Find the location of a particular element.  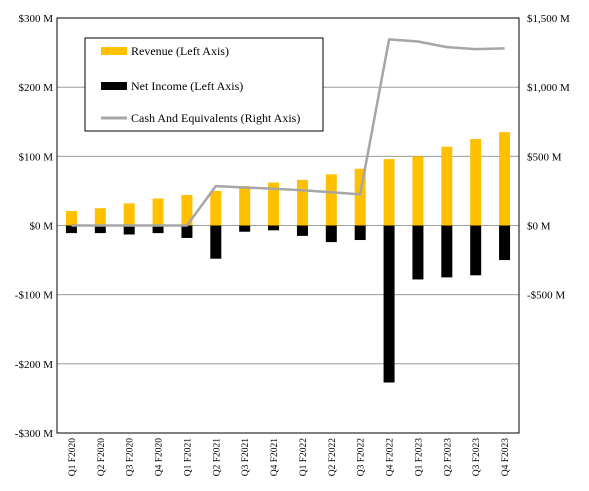

legend-label-cash: Cash And Equivalents (Right Axis) is located at coordinates (215, 118).